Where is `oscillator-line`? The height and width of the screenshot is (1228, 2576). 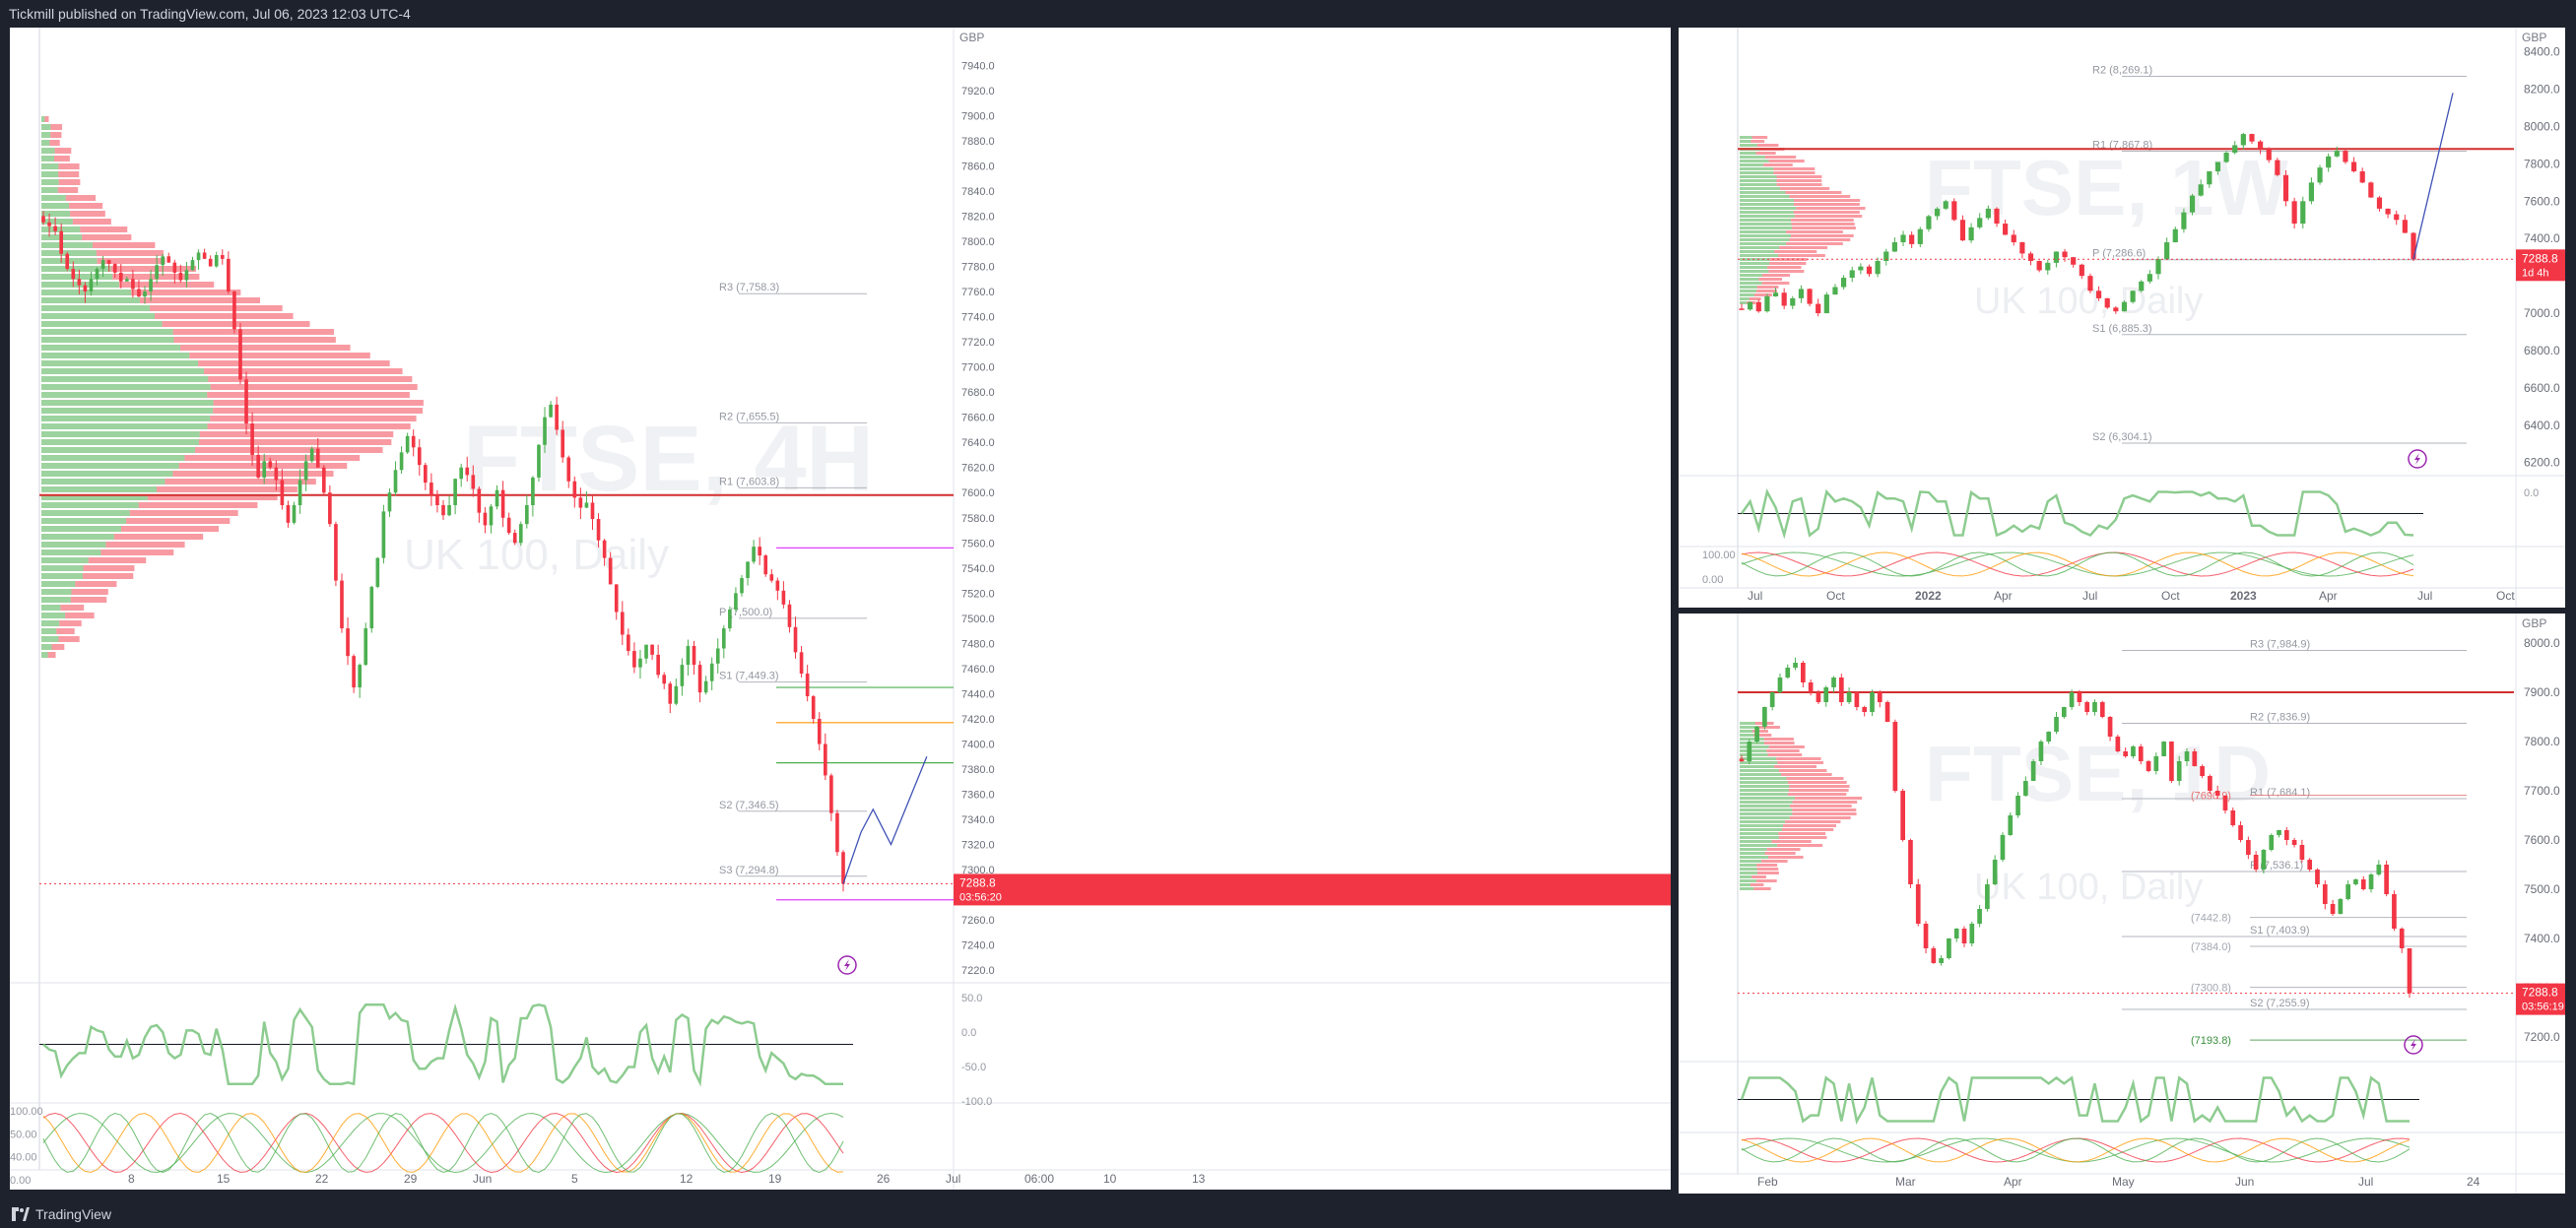
oscillator-line is located at coordinates (2077, 513).